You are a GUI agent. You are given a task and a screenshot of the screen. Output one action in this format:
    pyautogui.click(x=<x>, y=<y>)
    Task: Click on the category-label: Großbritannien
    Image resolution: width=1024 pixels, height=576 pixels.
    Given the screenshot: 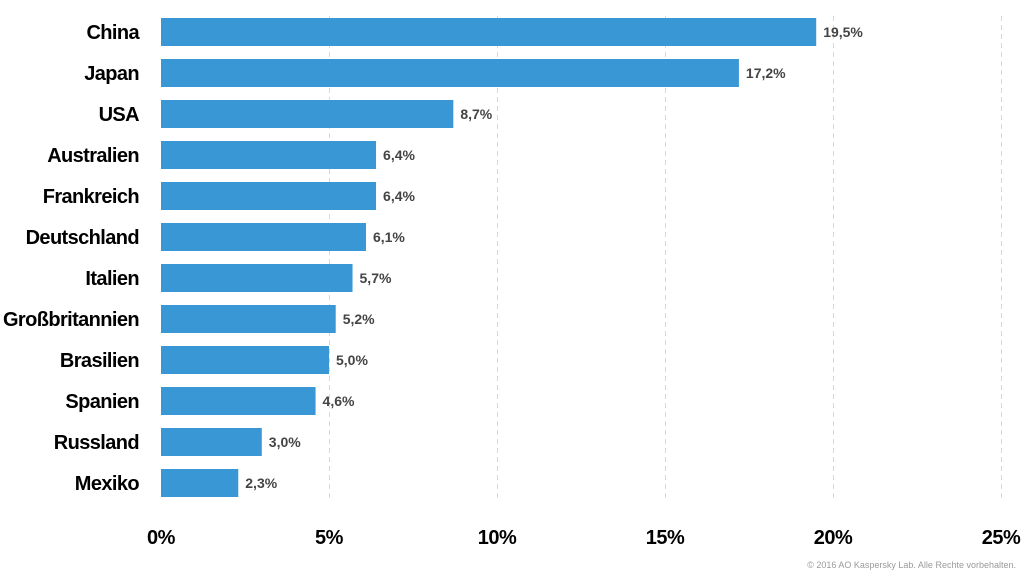 What is the action you would take?
    pyautogui.click(x=71, y=320)
    